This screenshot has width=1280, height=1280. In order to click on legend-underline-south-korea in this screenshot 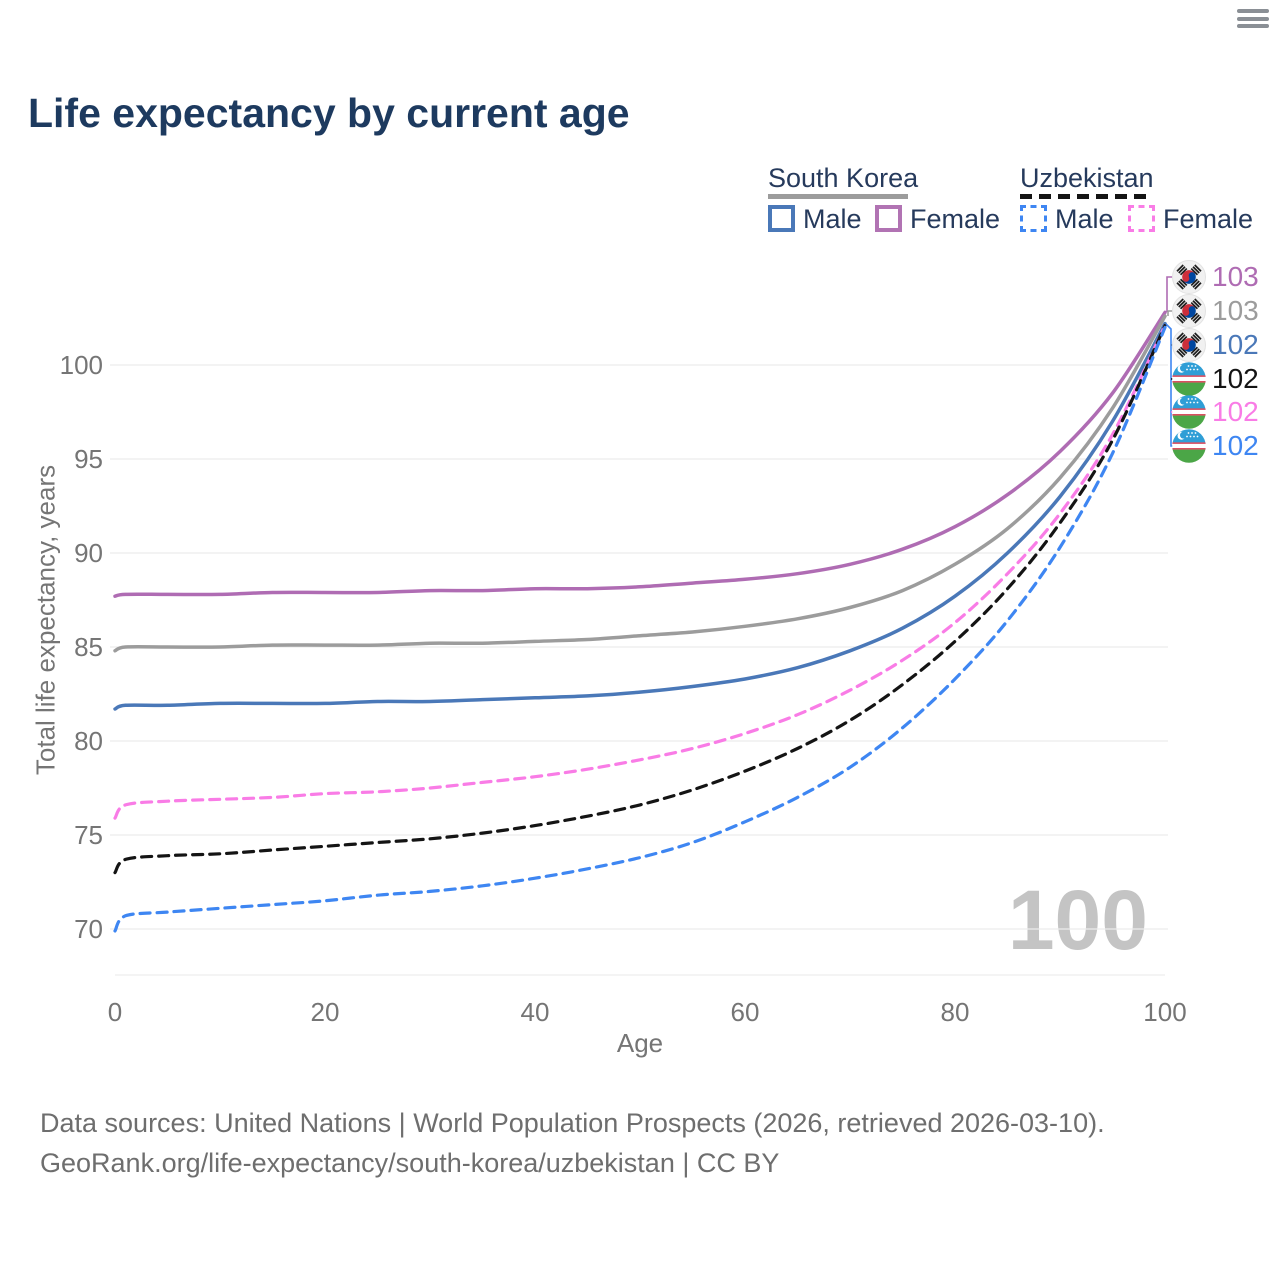, I will do `click(838, 196)`.